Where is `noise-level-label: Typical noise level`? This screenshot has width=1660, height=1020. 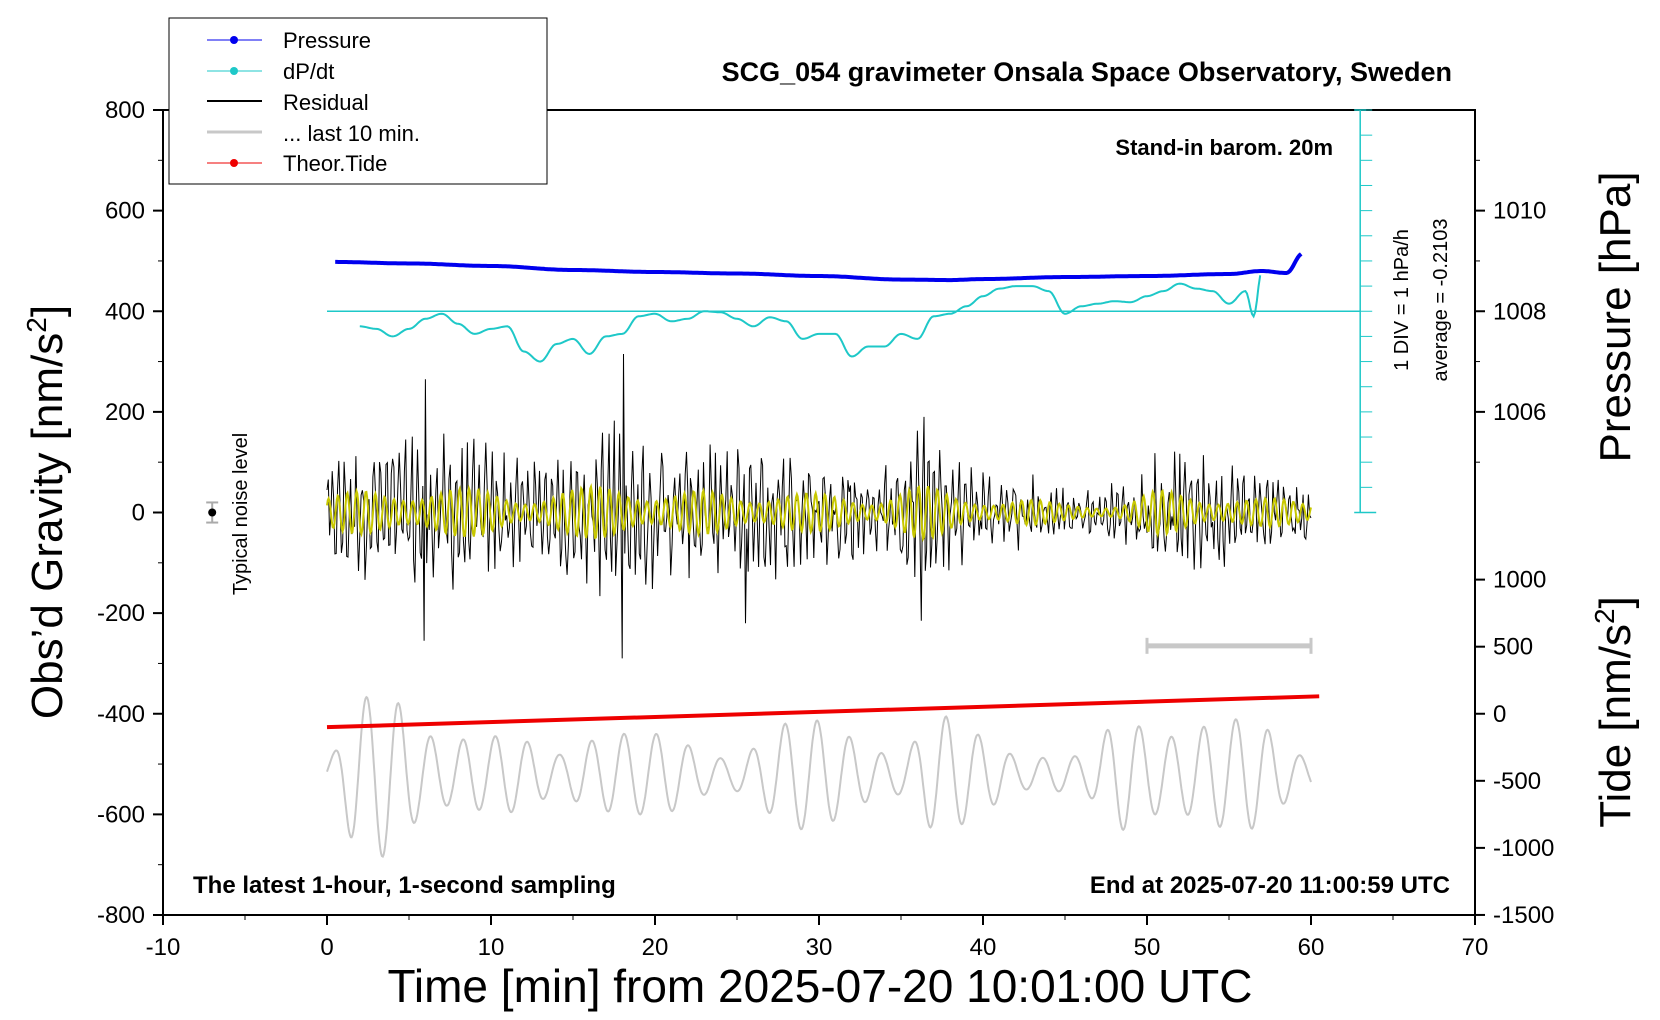
noise-level-label: Typical noise level is located at coordinates (241, 514).